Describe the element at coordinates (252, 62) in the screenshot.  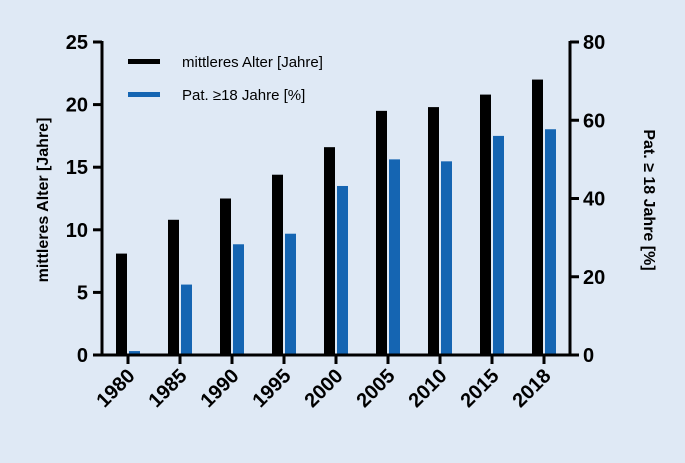
I see `legend-label-age: mittleres Alter [Jahre]` at that location.